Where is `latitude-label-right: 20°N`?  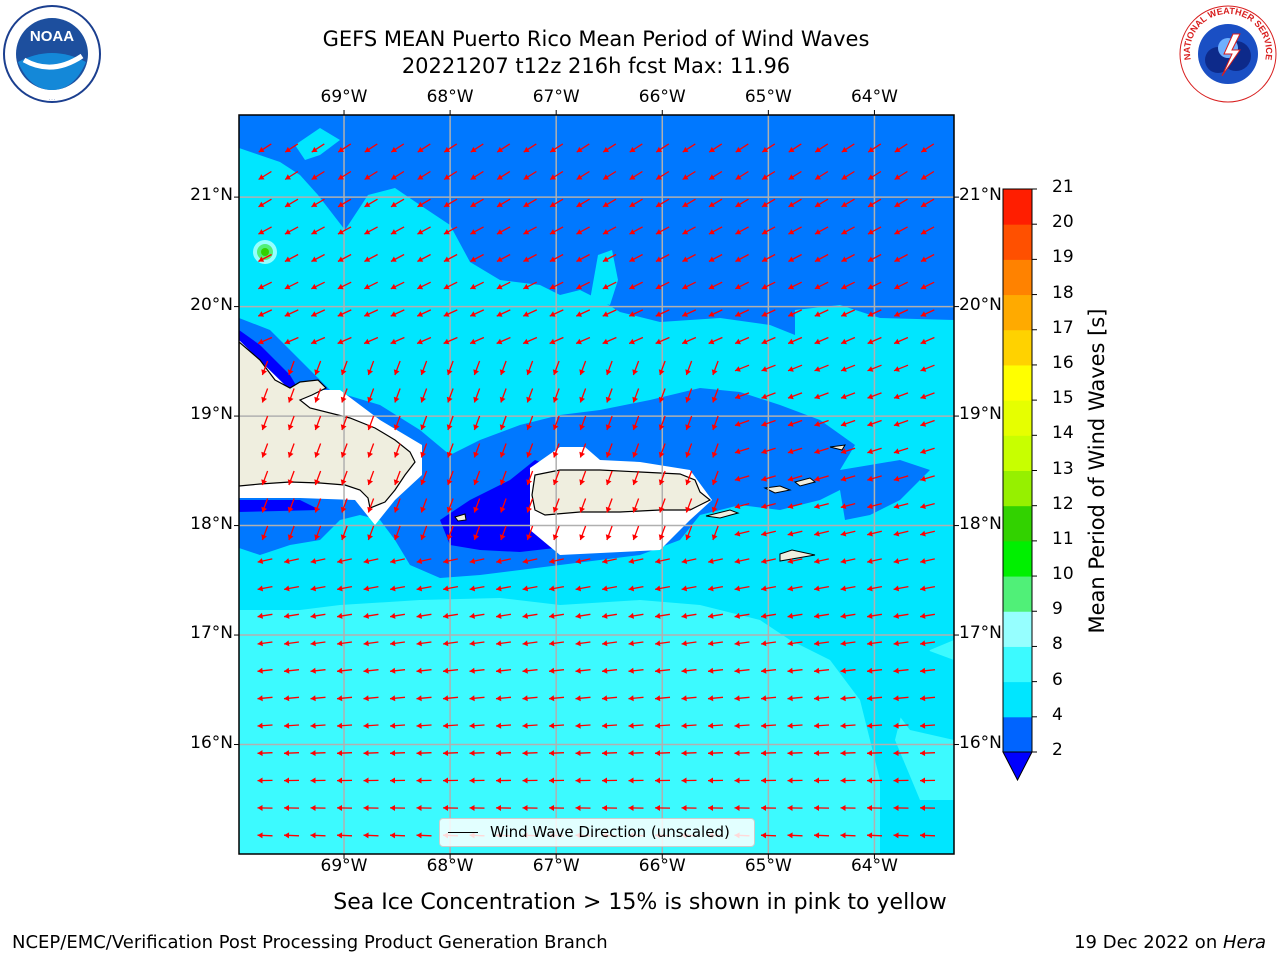
latitude-label-right: 20°N is located at coordinates (980, 304).